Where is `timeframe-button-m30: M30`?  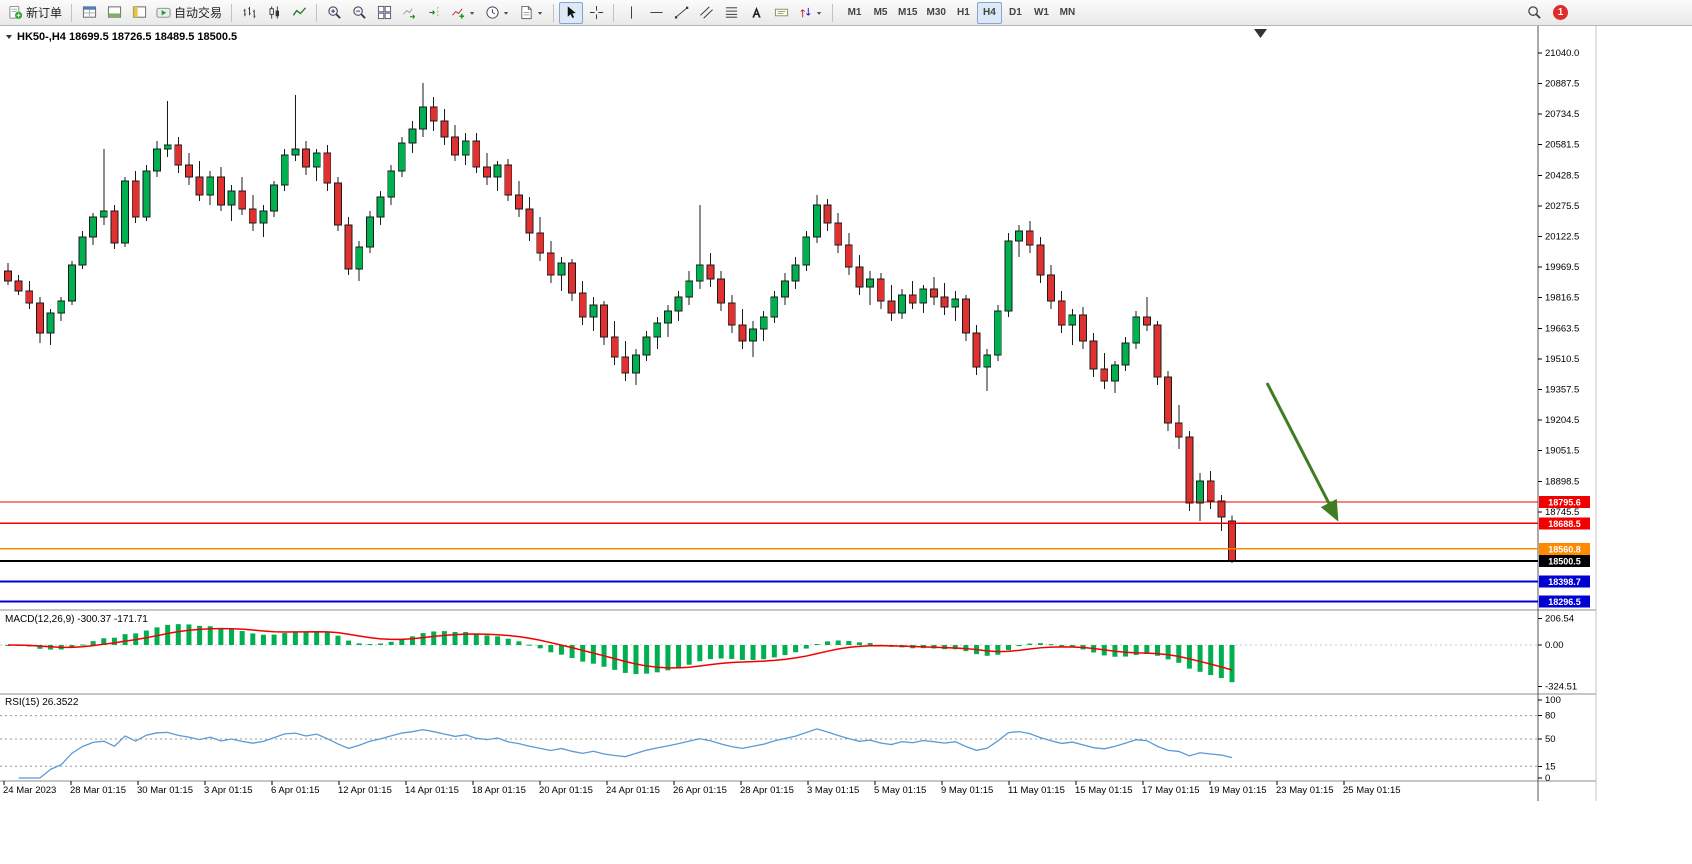 timeframe-button-m30: M30 is located at coordinates (935, 13).